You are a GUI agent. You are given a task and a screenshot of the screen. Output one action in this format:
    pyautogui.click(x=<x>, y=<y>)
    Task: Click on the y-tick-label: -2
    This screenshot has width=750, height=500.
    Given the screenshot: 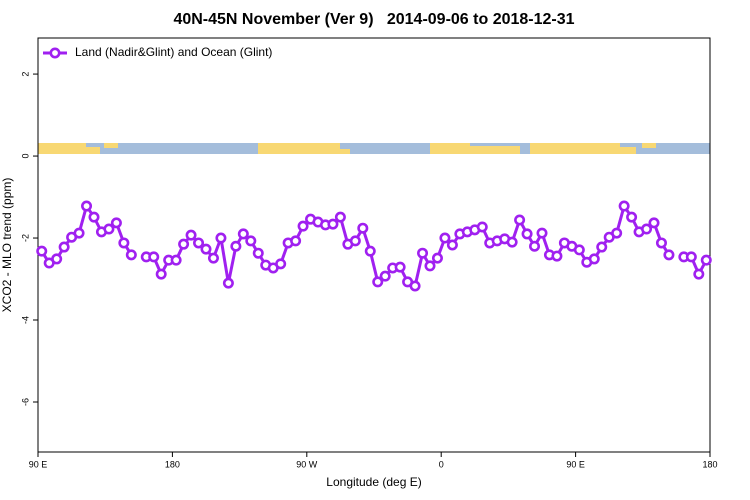 What is the action you would take?
    pyautogui.click(x=25, y=238)
    